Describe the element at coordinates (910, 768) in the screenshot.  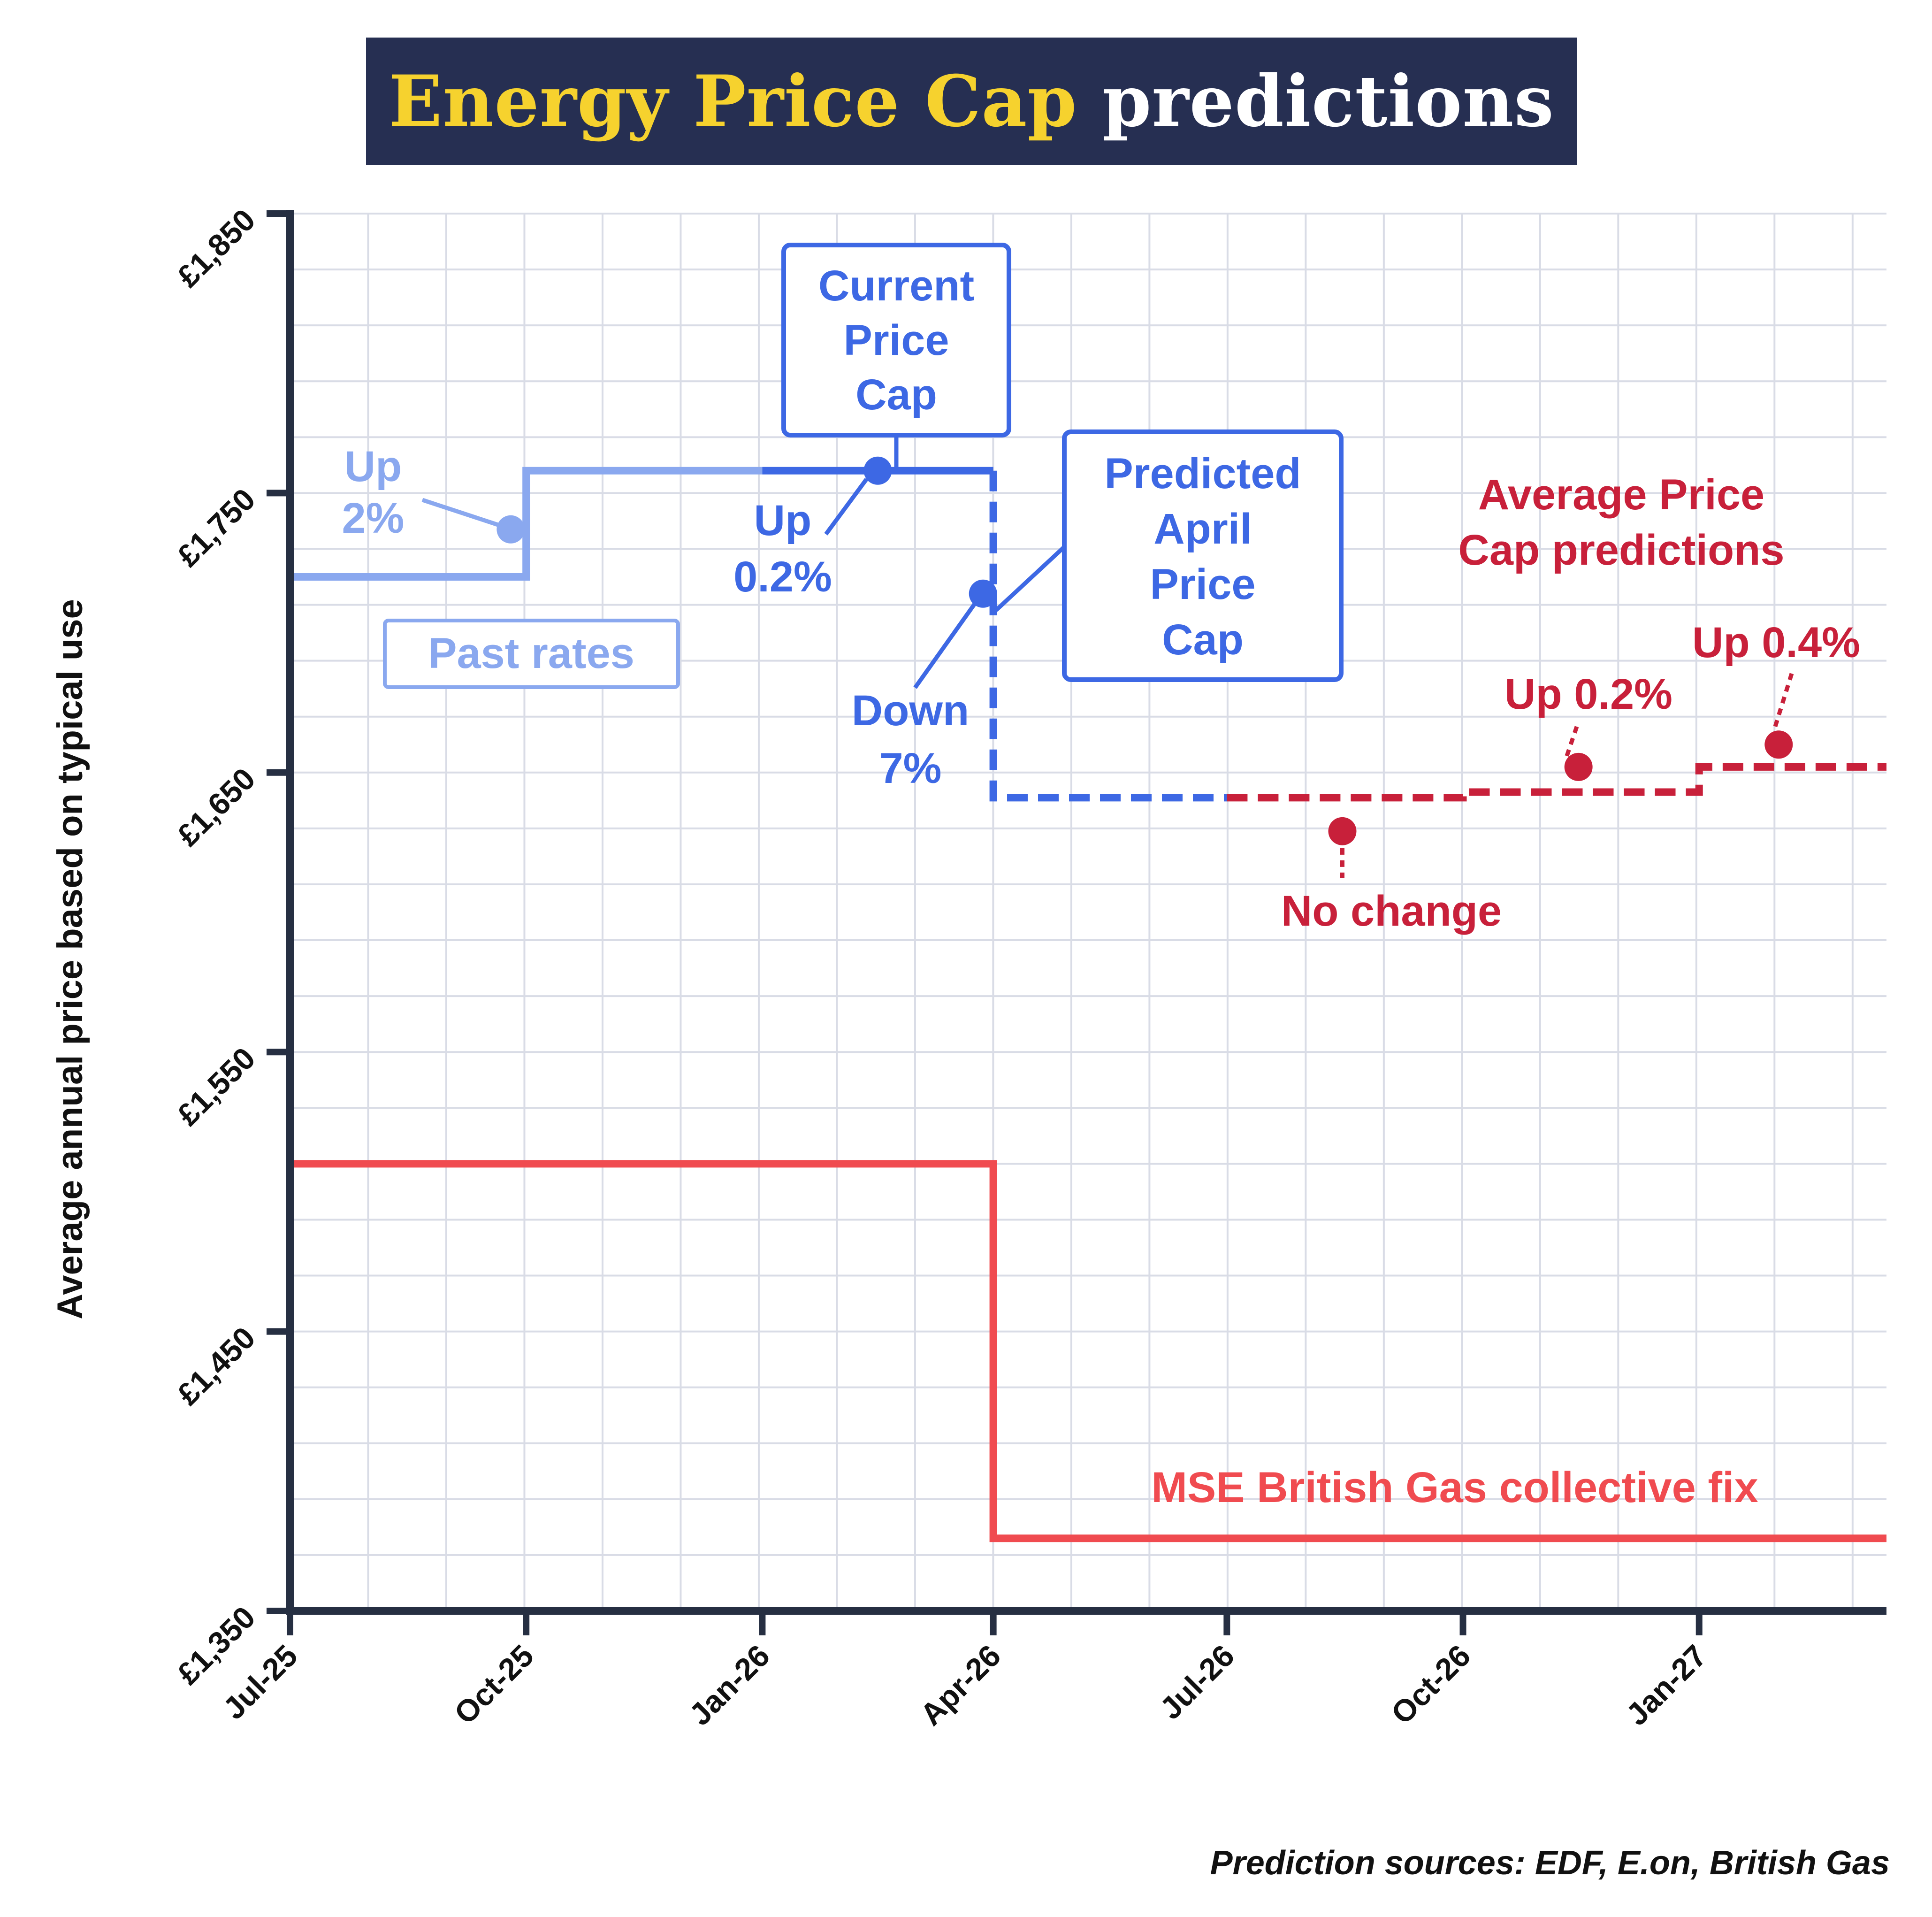
I see `annotation-down-line-2: 7%` at that location.